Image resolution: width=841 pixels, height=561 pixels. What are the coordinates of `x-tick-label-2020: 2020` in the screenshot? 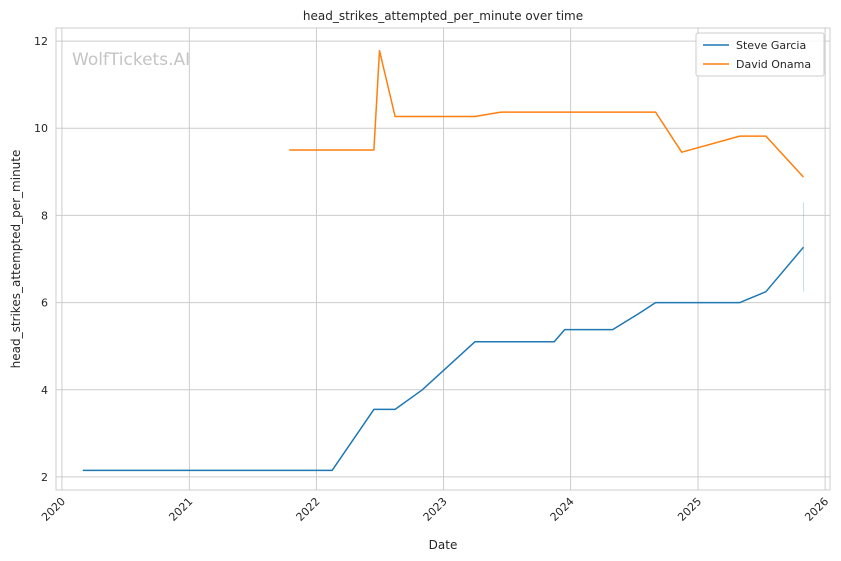 It's located at (53, 509).